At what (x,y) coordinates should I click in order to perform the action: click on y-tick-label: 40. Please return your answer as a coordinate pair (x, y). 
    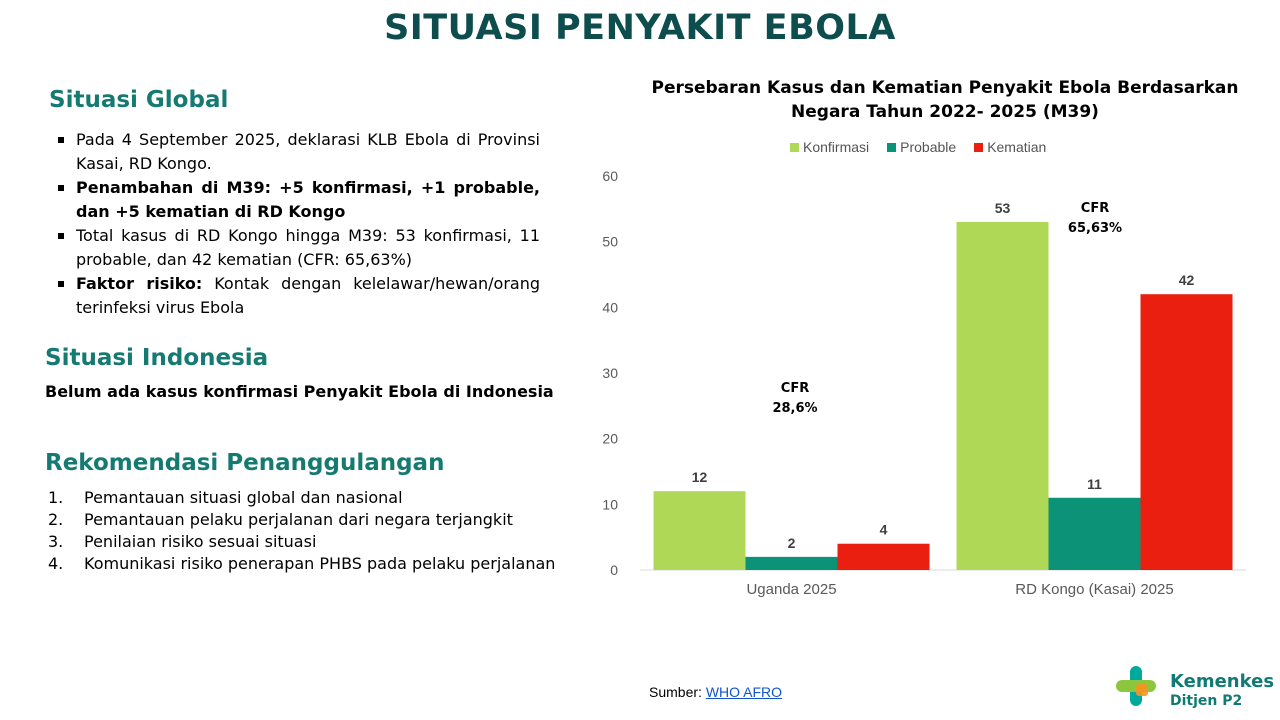
    Looking at the image, I should click on (610, 307).